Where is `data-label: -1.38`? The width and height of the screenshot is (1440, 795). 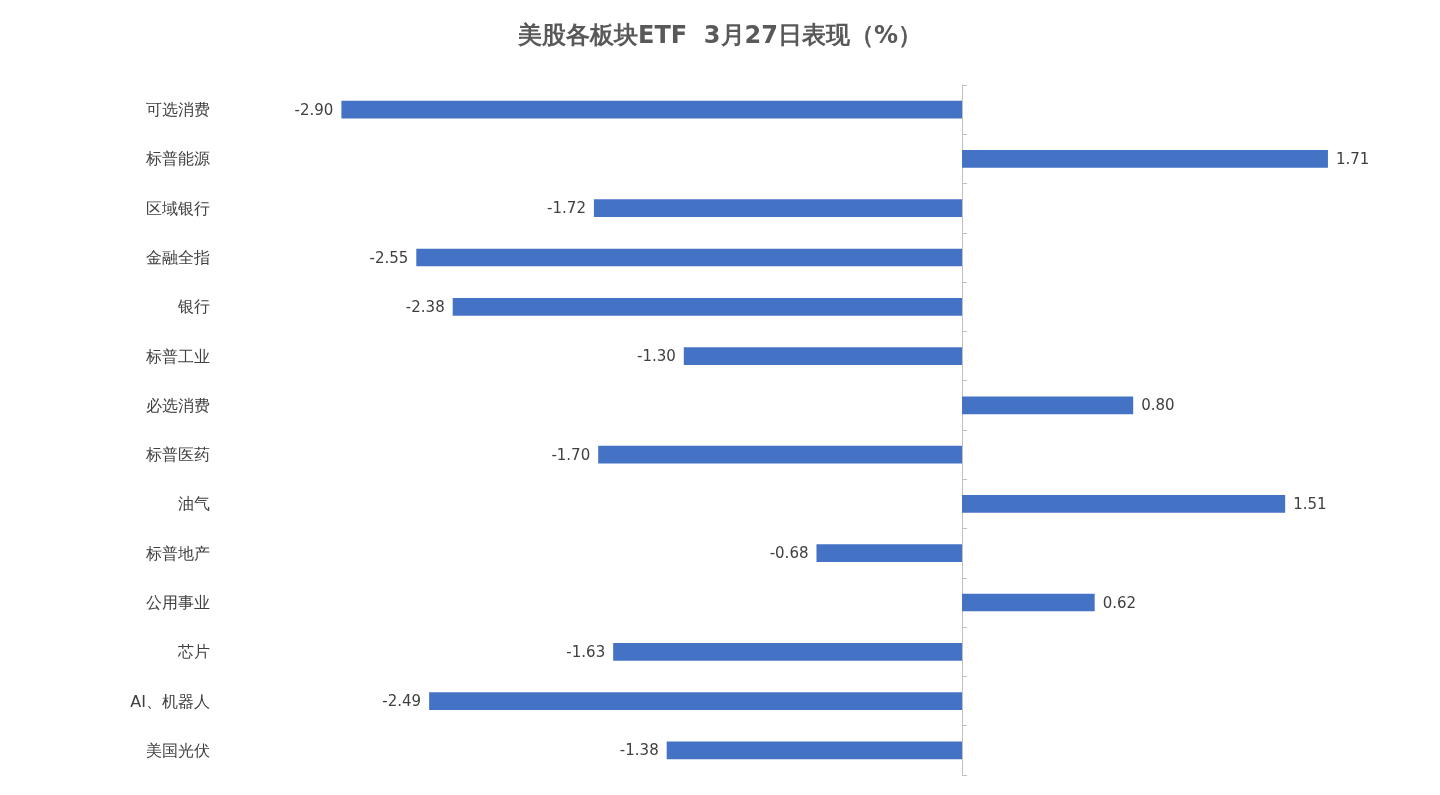 data-label: -1.38 is located at coordinates (639, 750).